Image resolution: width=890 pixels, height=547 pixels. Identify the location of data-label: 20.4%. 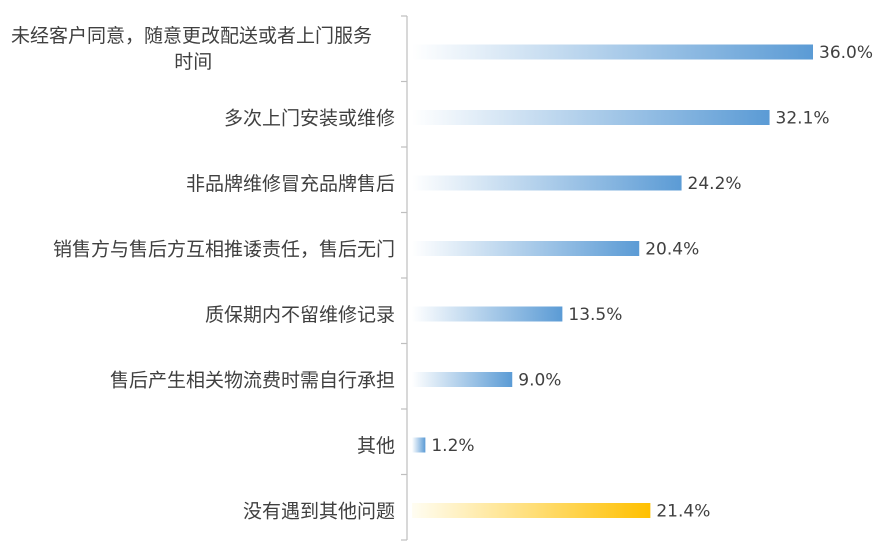
(672, 250).